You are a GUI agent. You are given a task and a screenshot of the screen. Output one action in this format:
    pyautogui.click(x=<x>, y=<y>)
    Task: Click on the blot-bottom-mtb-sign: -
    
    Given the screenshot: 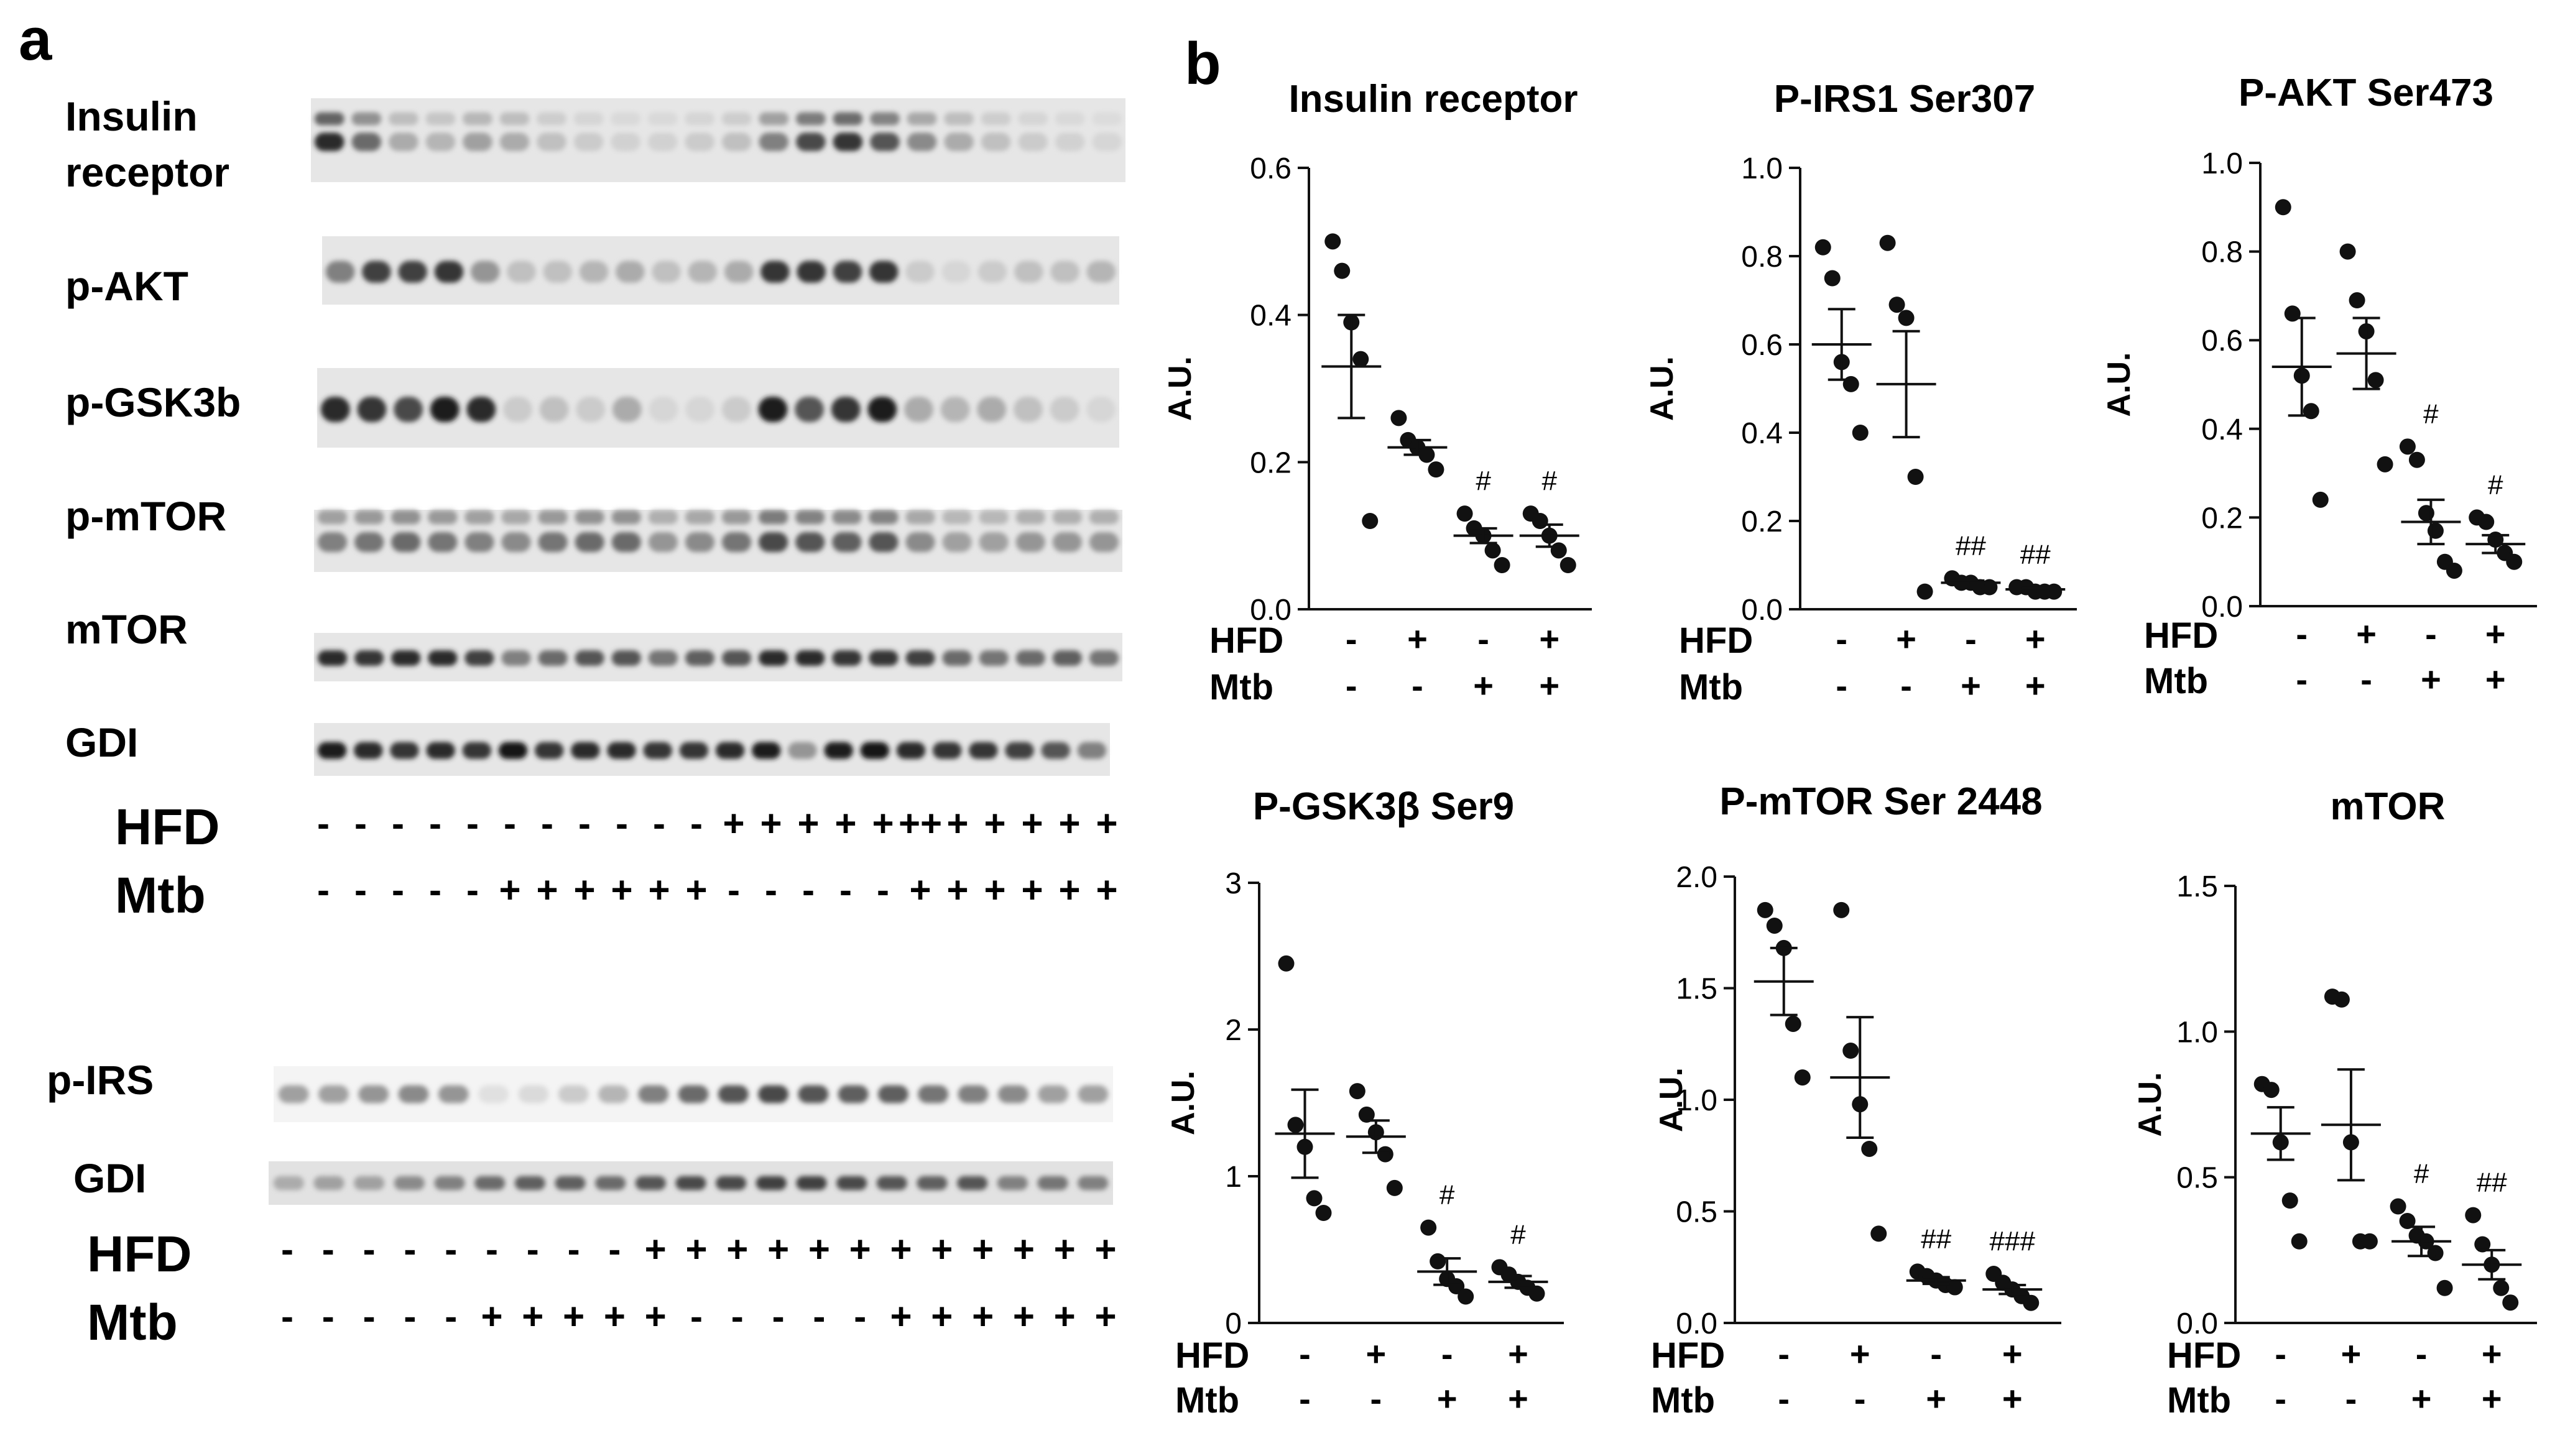 What is the action you would take?
    pyautogui.click(x=696, y=1316)
    